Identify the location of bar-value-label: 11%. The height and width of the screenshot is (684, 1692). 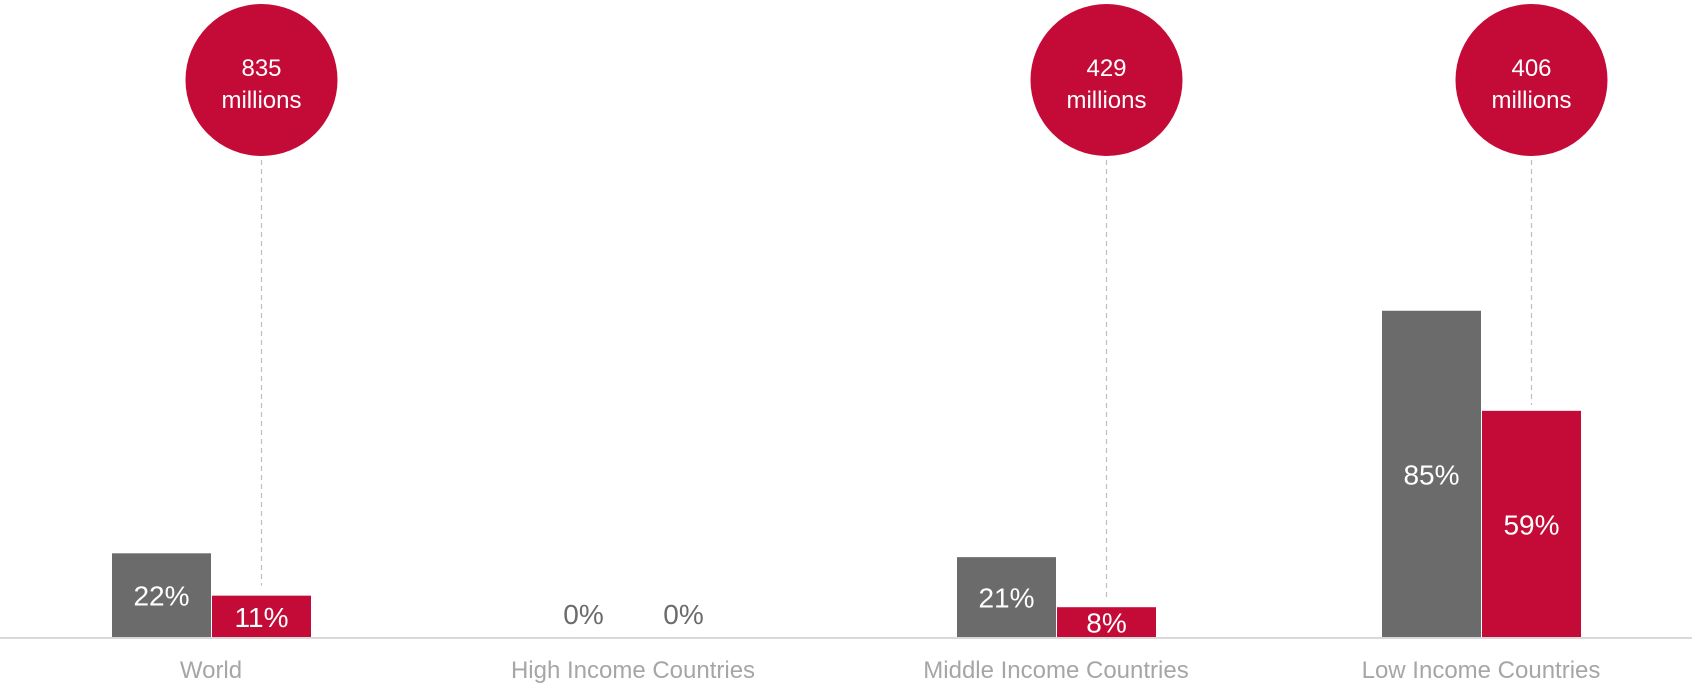
(262, 617).